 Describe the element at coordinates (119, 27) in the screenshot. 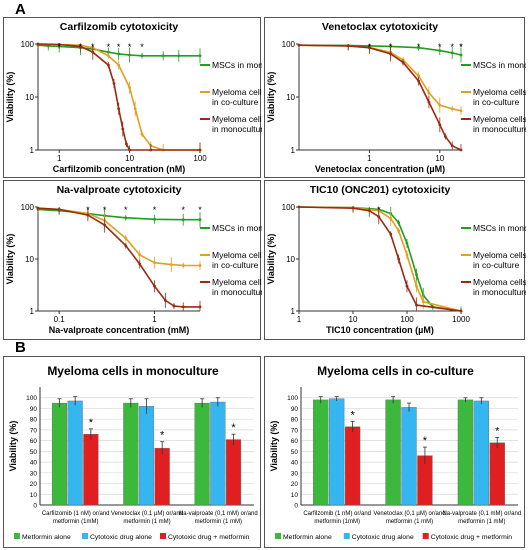

I see `chart-title: Carfilzomib cytotoxicity` at that location.